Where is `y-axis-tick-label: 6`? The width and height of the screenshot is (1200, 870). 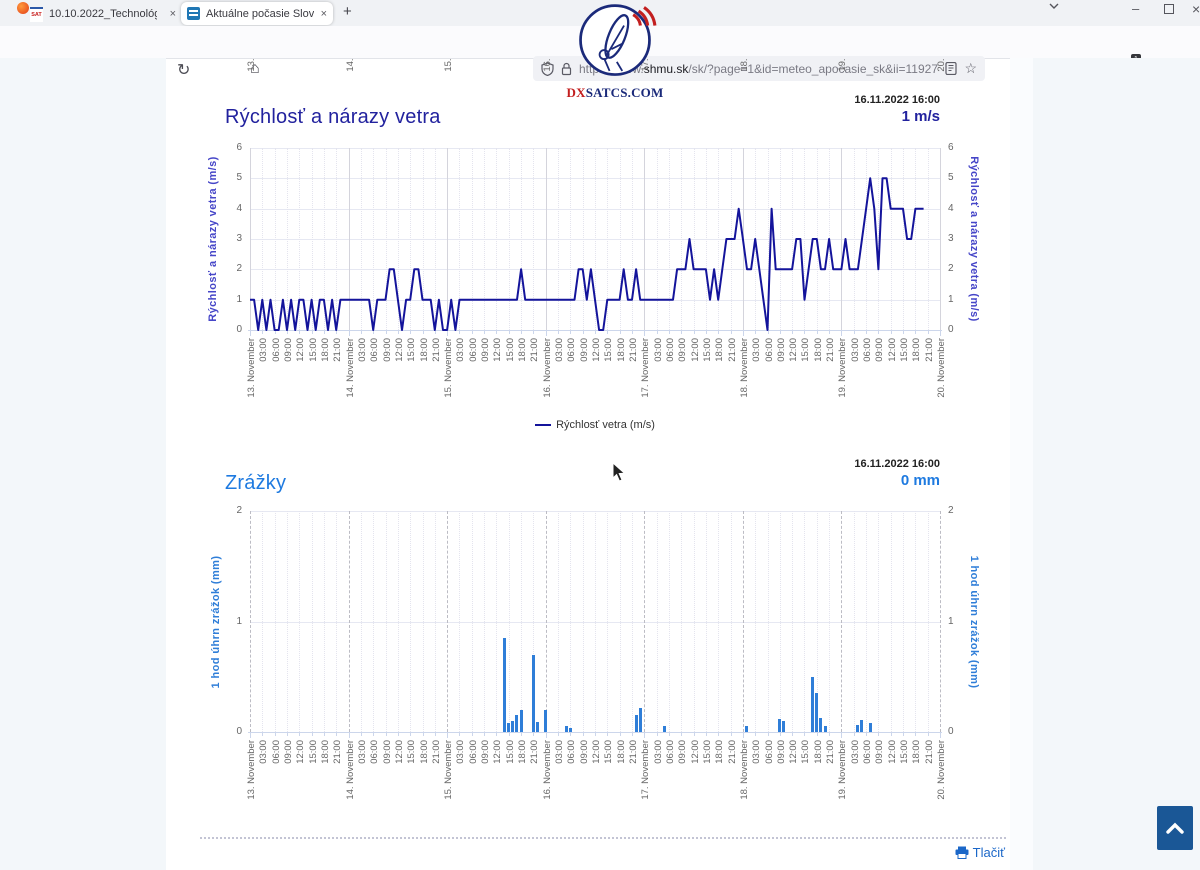 y-axis-tick-label: 6 is located at coordinates (951, 147).